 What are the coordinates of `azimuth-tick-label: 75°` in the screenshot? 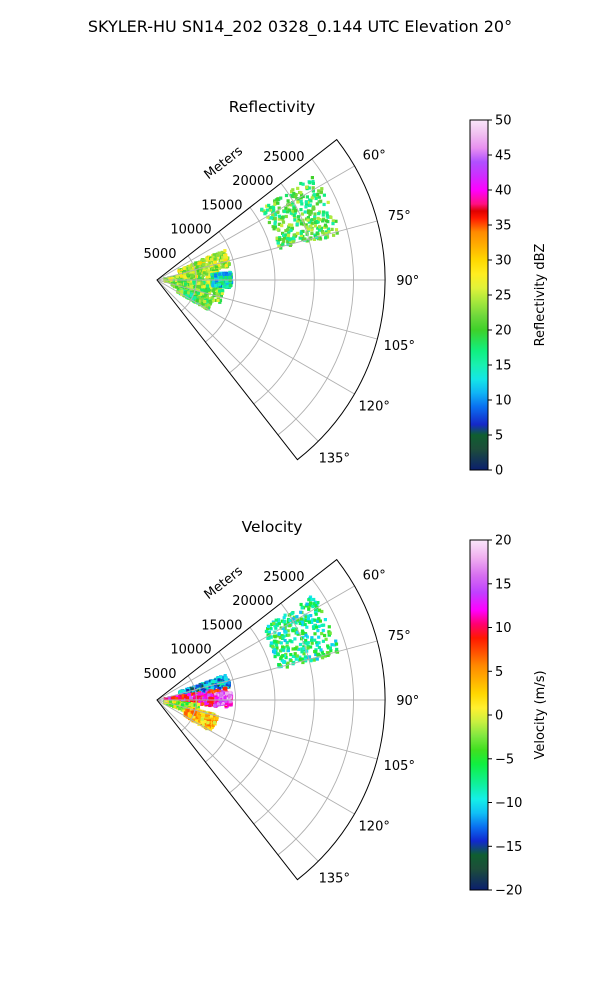 It's located at (399, 216).